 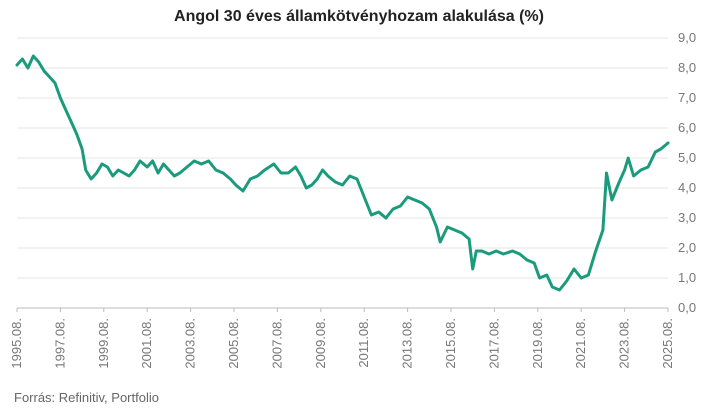 I want to click on y-tick-label: 7,0, so click(x=687, y=97).